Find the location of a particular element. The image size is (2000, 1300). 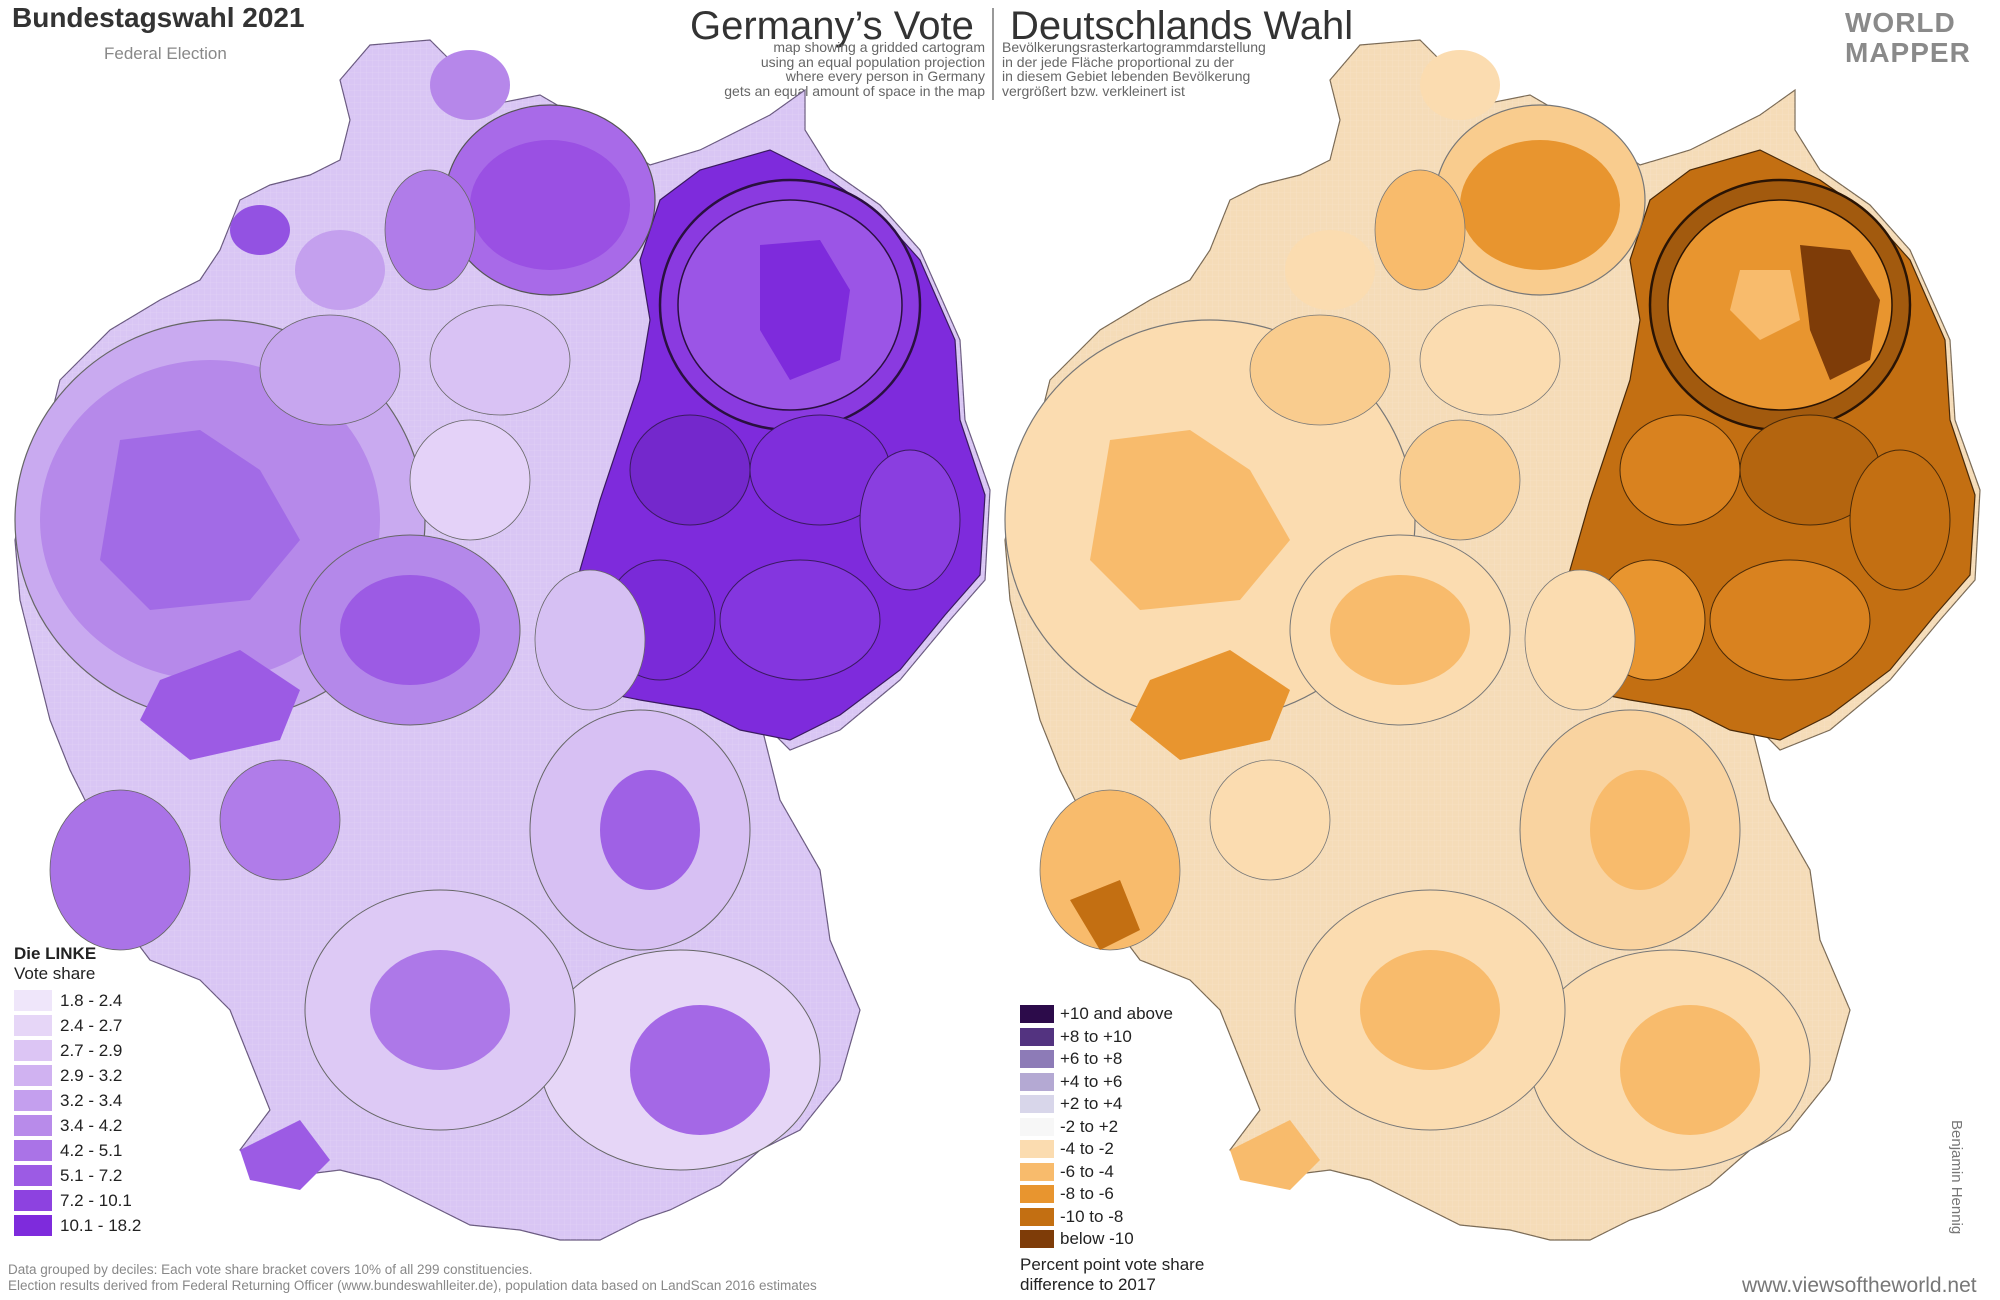

description-en-line: where every person in Germany is located at coordinates (885, 76).